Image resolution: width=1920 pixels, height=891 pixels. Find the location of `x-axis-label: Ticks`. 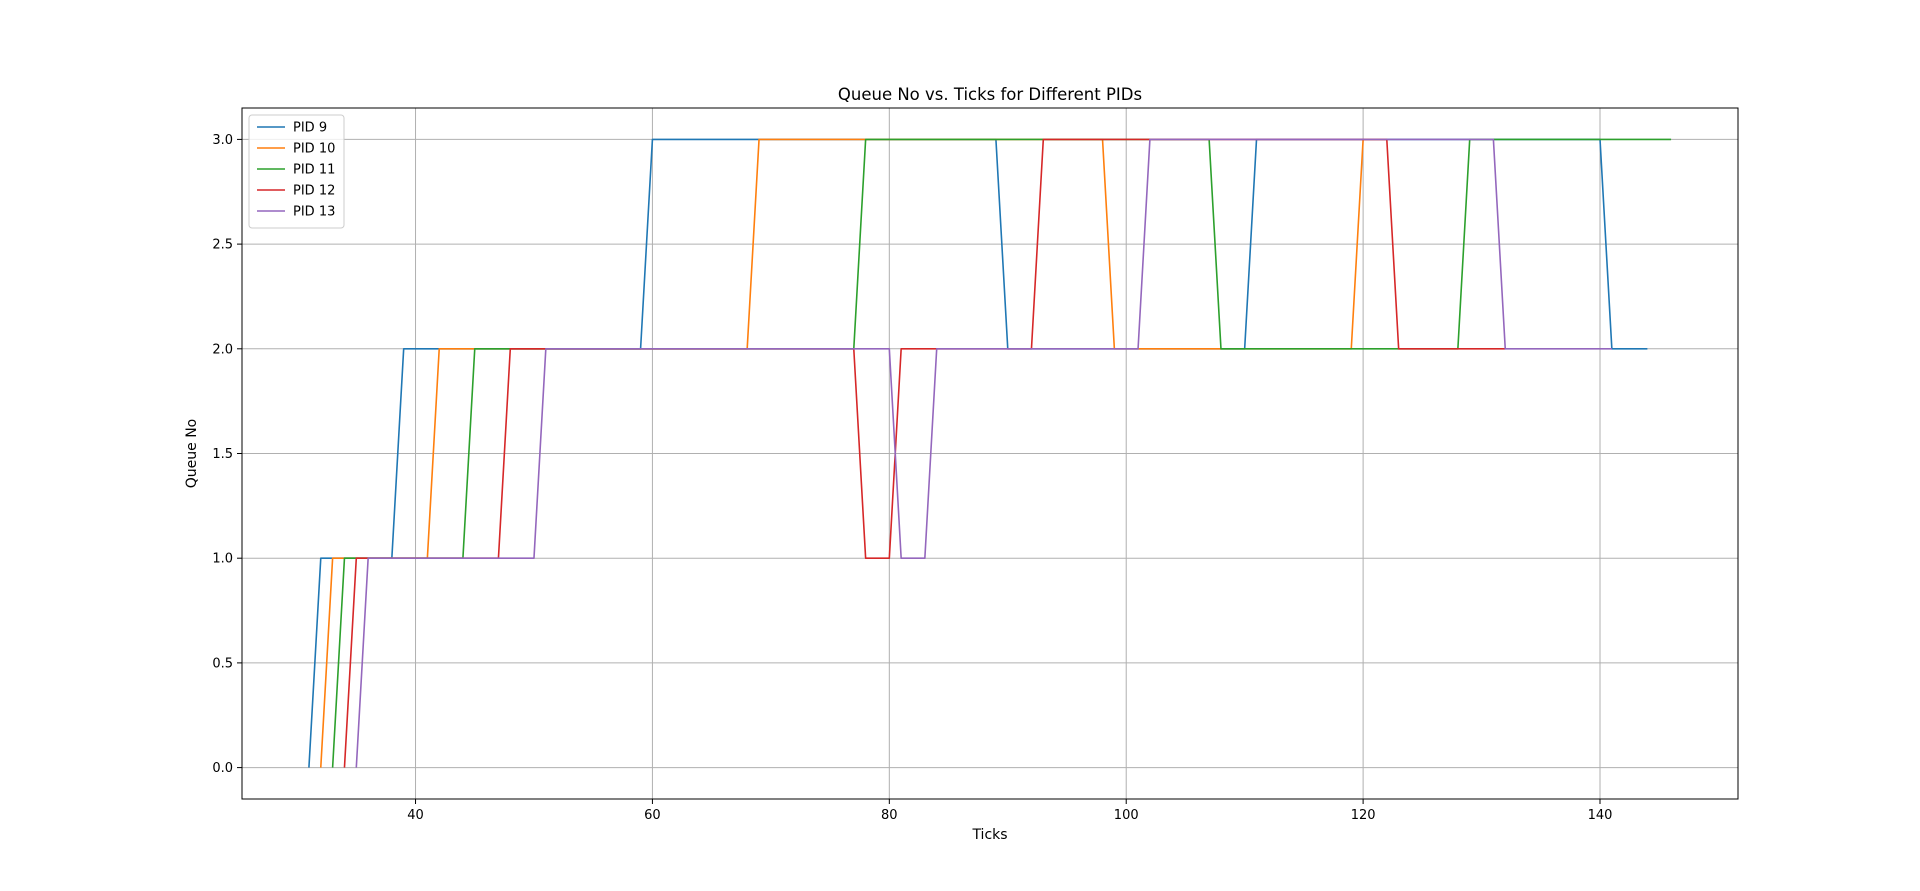

x-axis-label: Ticks is located at coordinates (989, 835).